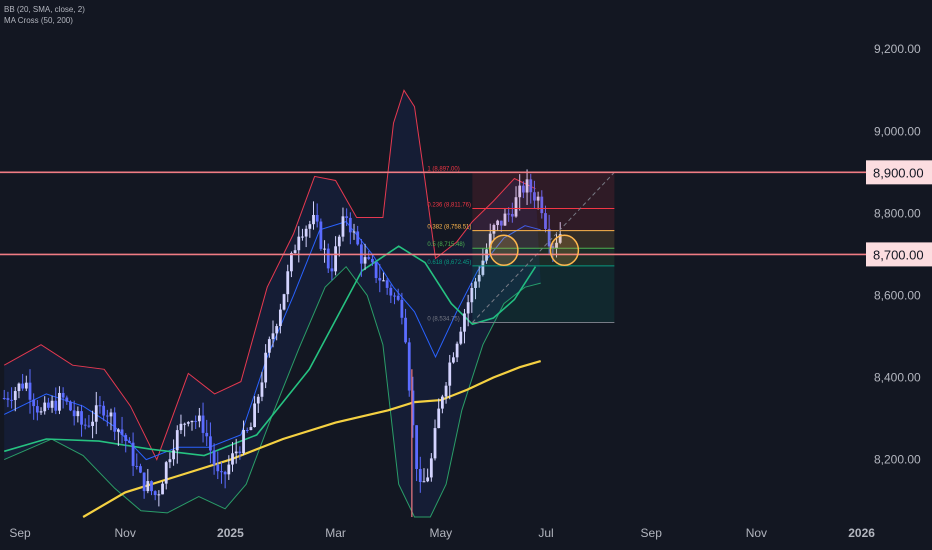 The width and height of the screenshot is (932, 550). Describe the element at coordinates (443, 169) in the screenshot. I see `fib-level-label: 1 (8,897.00)` at that location.